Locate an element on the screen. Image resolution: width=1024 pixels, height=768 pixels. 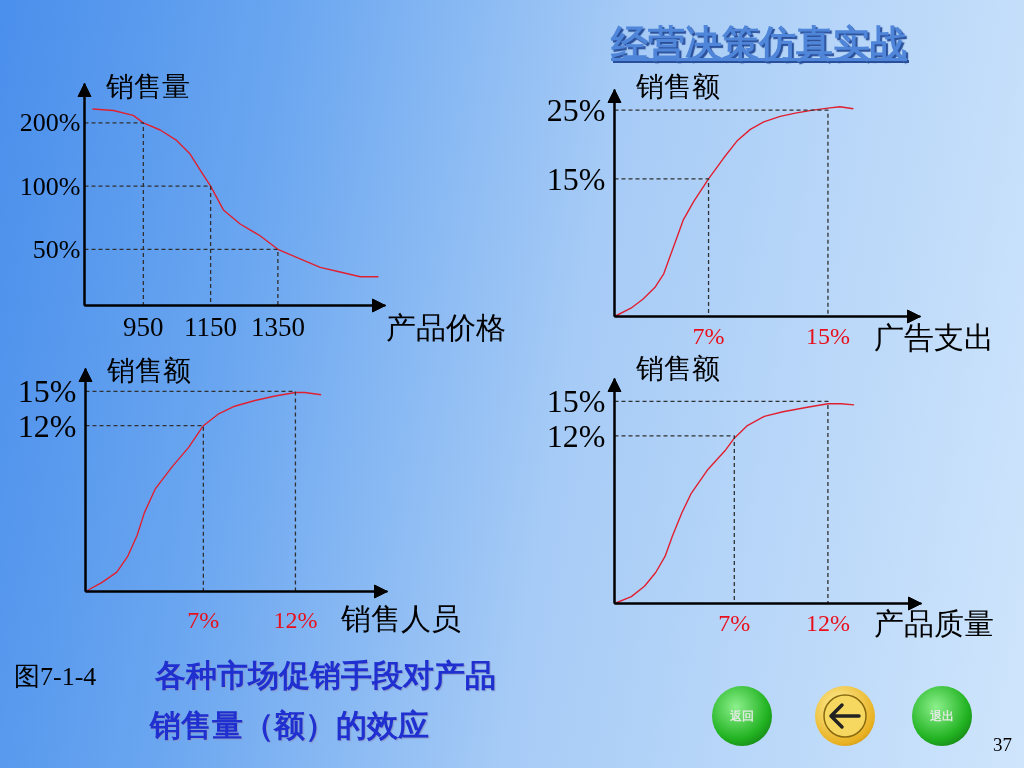
x-axis-title: 产品质量 is located at coordinates (933, 623).